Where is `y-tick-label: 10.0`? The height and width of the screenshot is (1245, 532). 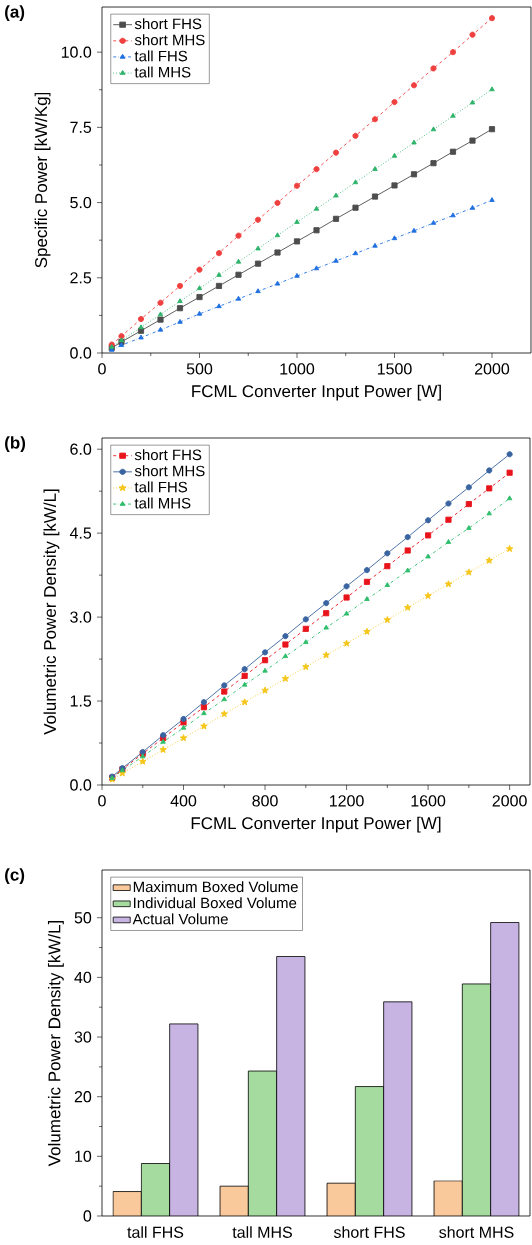
y-tick-label: 10.0 is located at coordinates (76, 52).